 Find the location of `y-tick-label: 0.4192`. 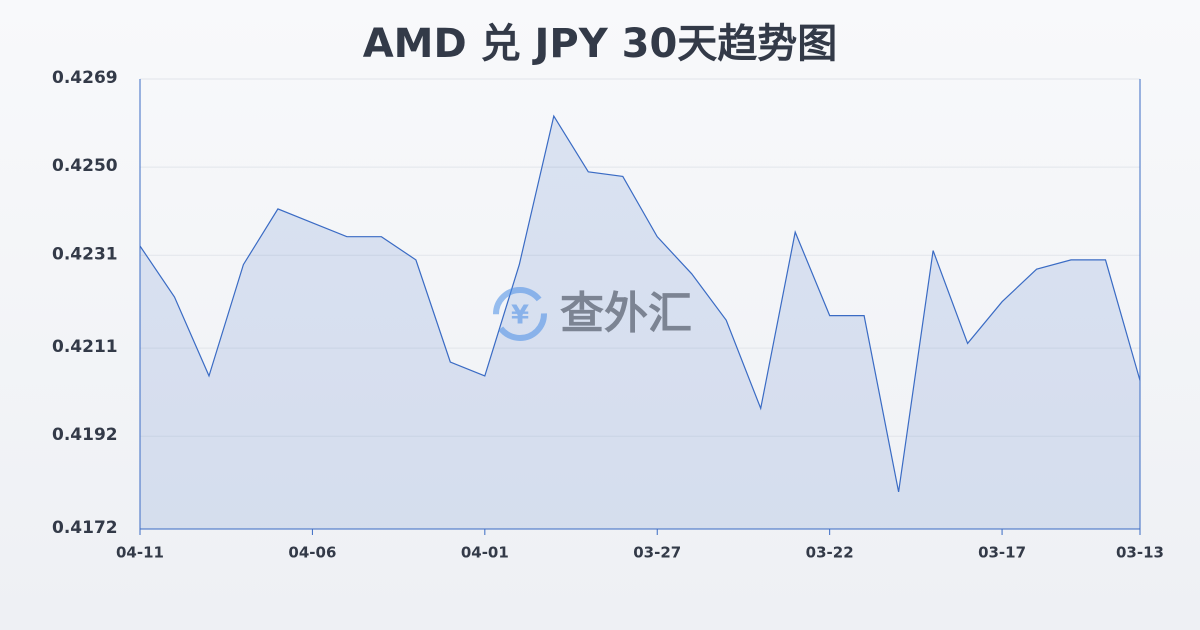

y-tick-label: 0.4192 is located at coordinates (85, 435).